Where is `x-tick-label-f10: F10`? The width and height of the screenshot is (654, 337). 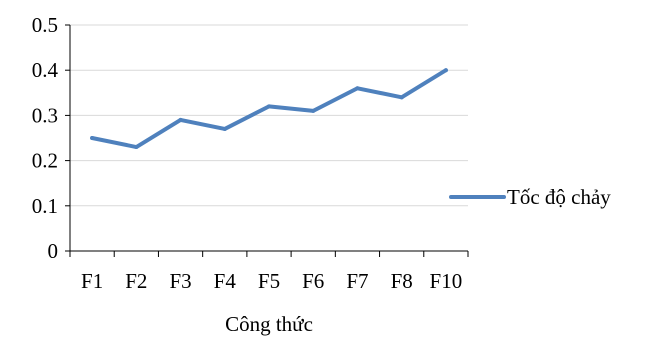
x-tick-label-f10: F10 is located at coordinates (446, 281).